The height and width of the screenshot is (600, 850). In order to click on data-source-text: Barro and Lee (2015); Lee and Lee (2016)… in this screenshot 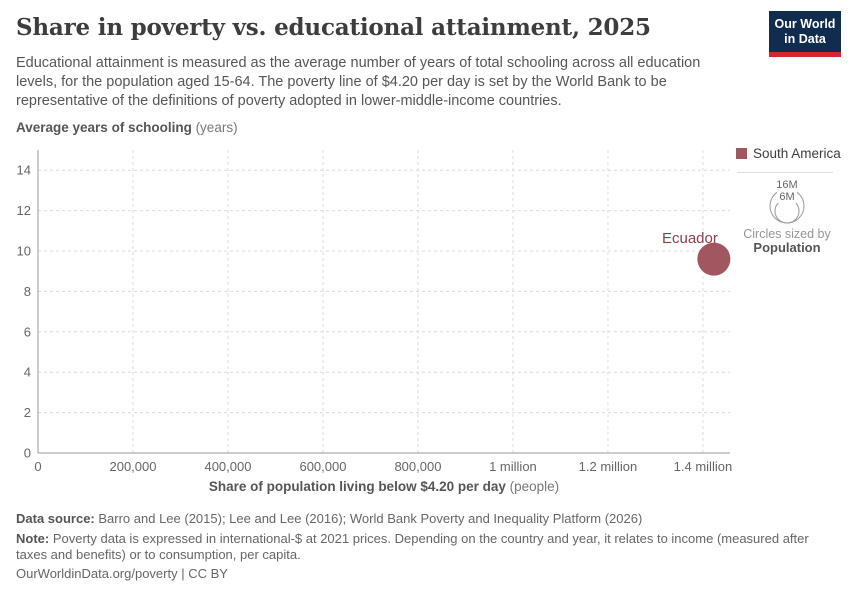, I will do `click(368, 518)`.